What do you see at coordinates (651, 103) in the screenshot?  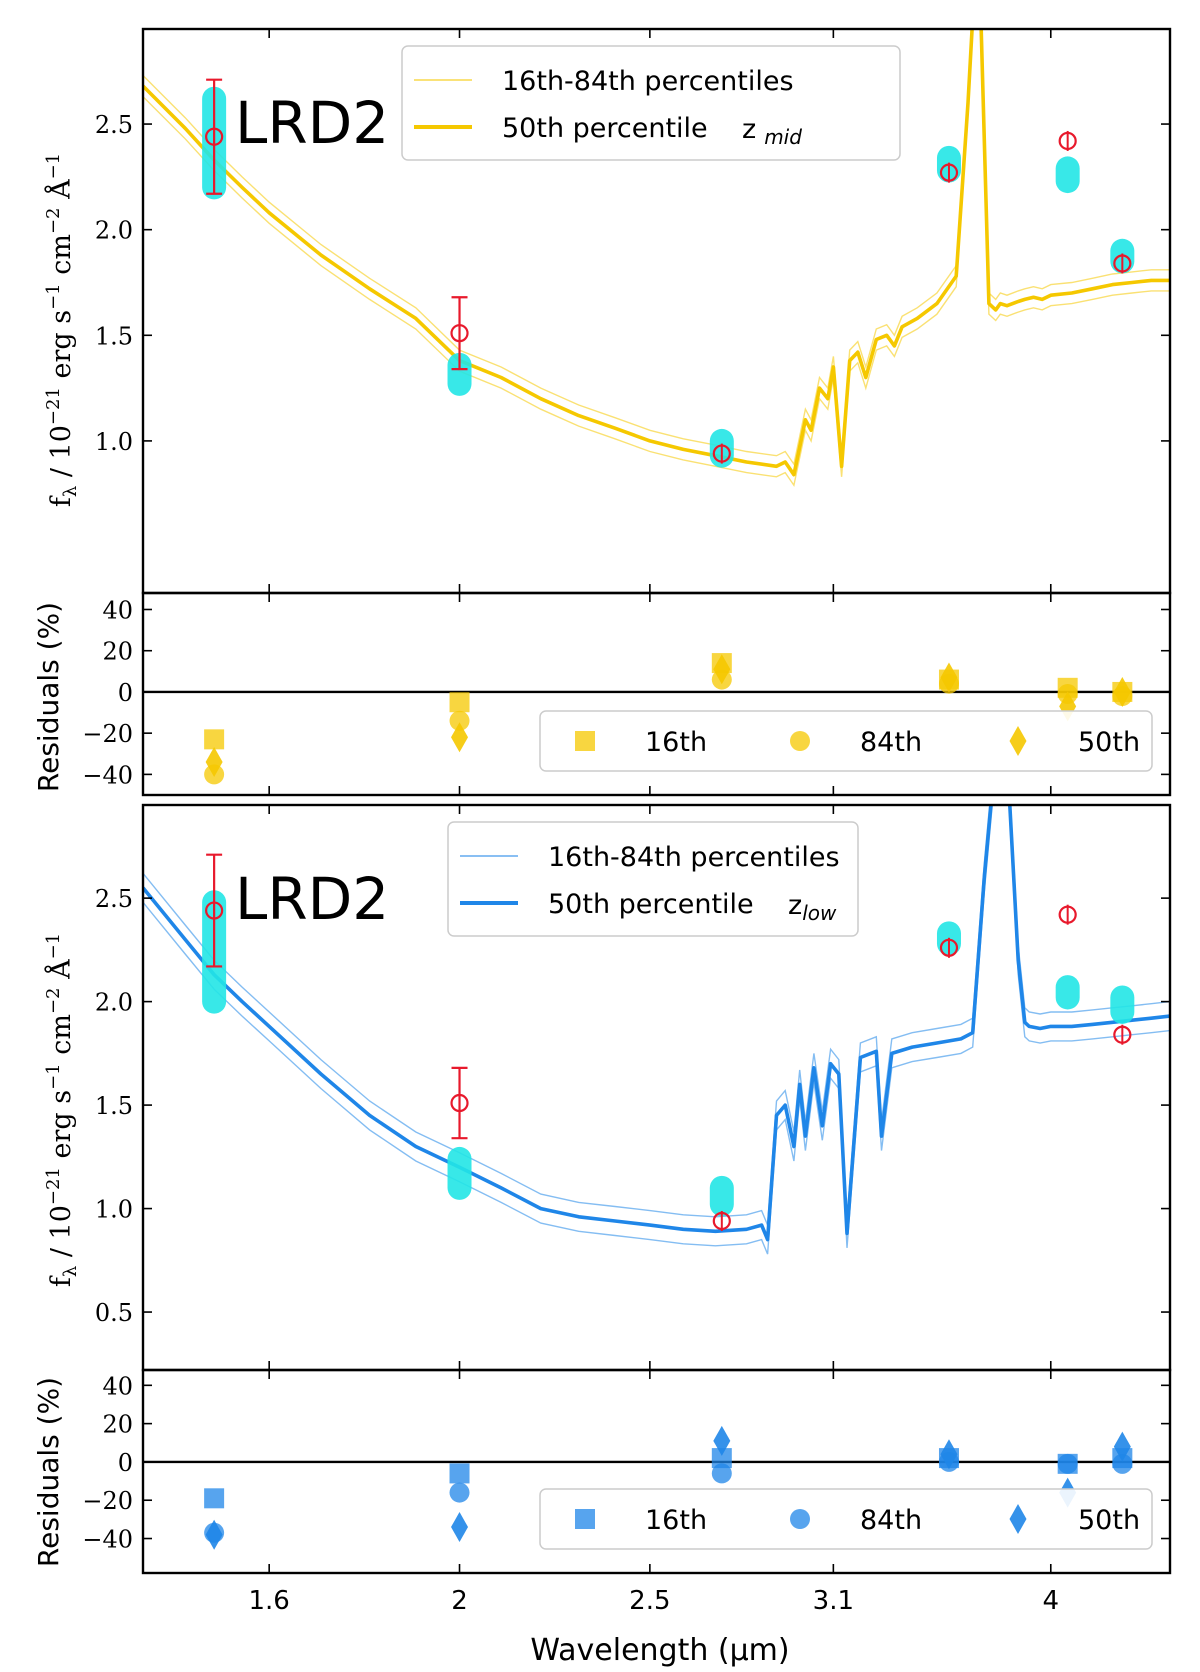 I see `legend: 16th-84th percentiles 50th percentile z mid` at bounding box center [651, 103].